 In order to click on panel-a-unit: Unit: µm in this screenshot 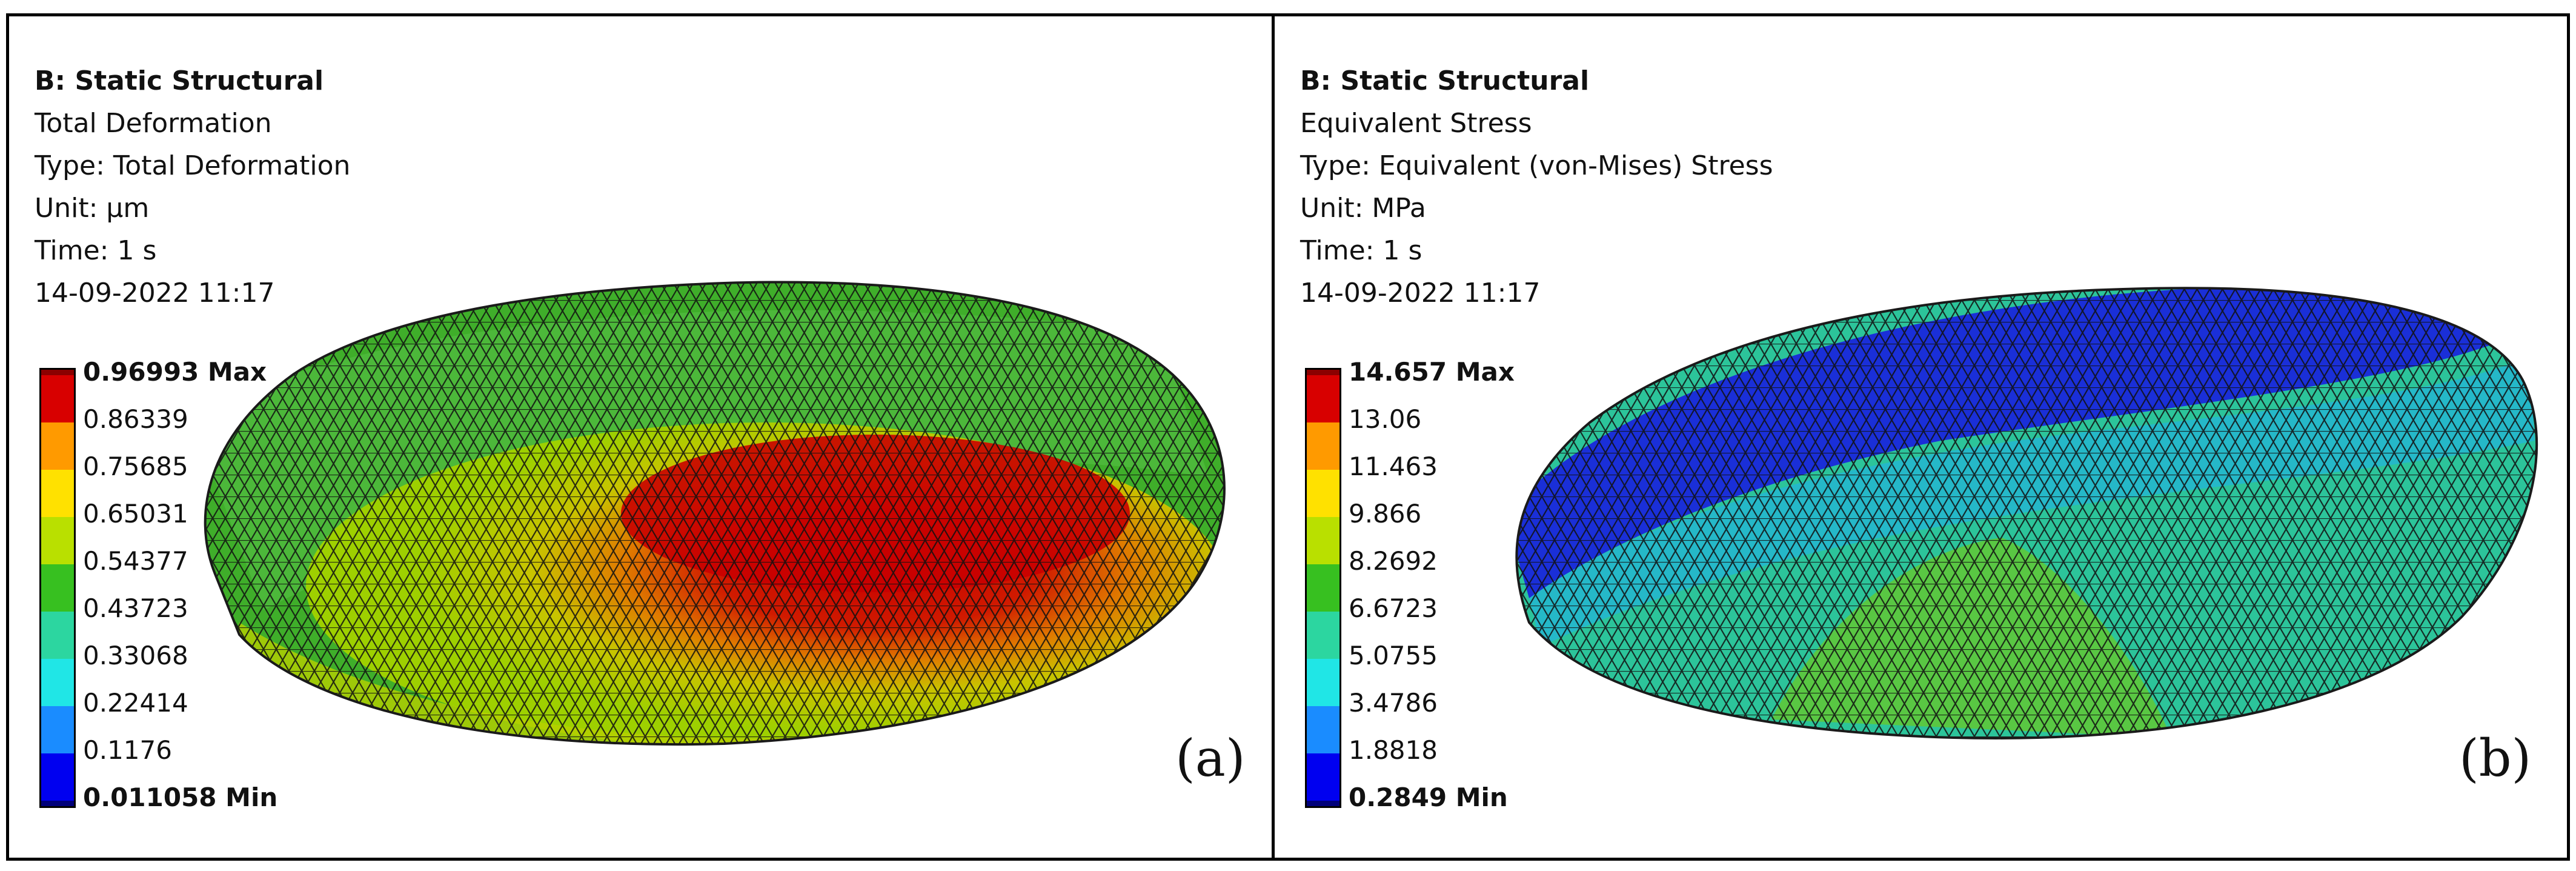, I will do `click(92, 209)`.